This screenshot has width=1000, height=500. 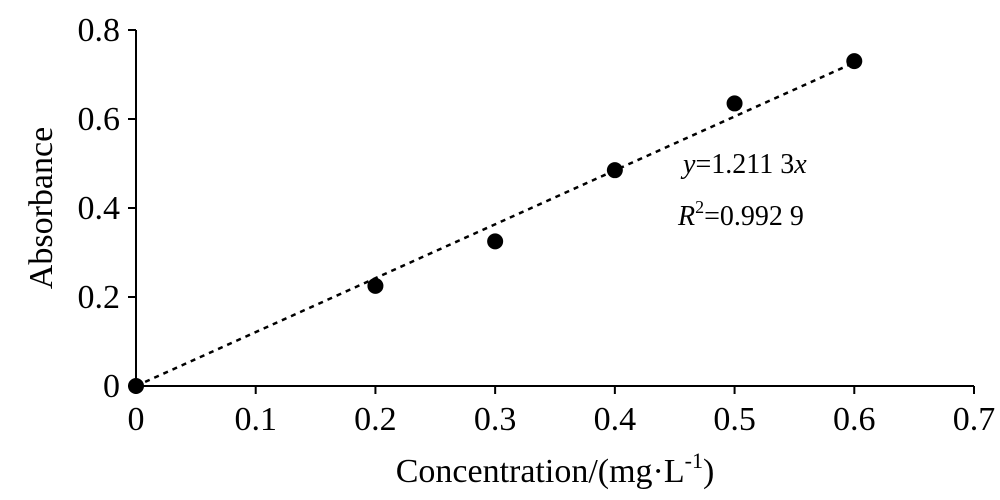 I want to click on x-tick-label: 0.1, so click(x=255, y=419).